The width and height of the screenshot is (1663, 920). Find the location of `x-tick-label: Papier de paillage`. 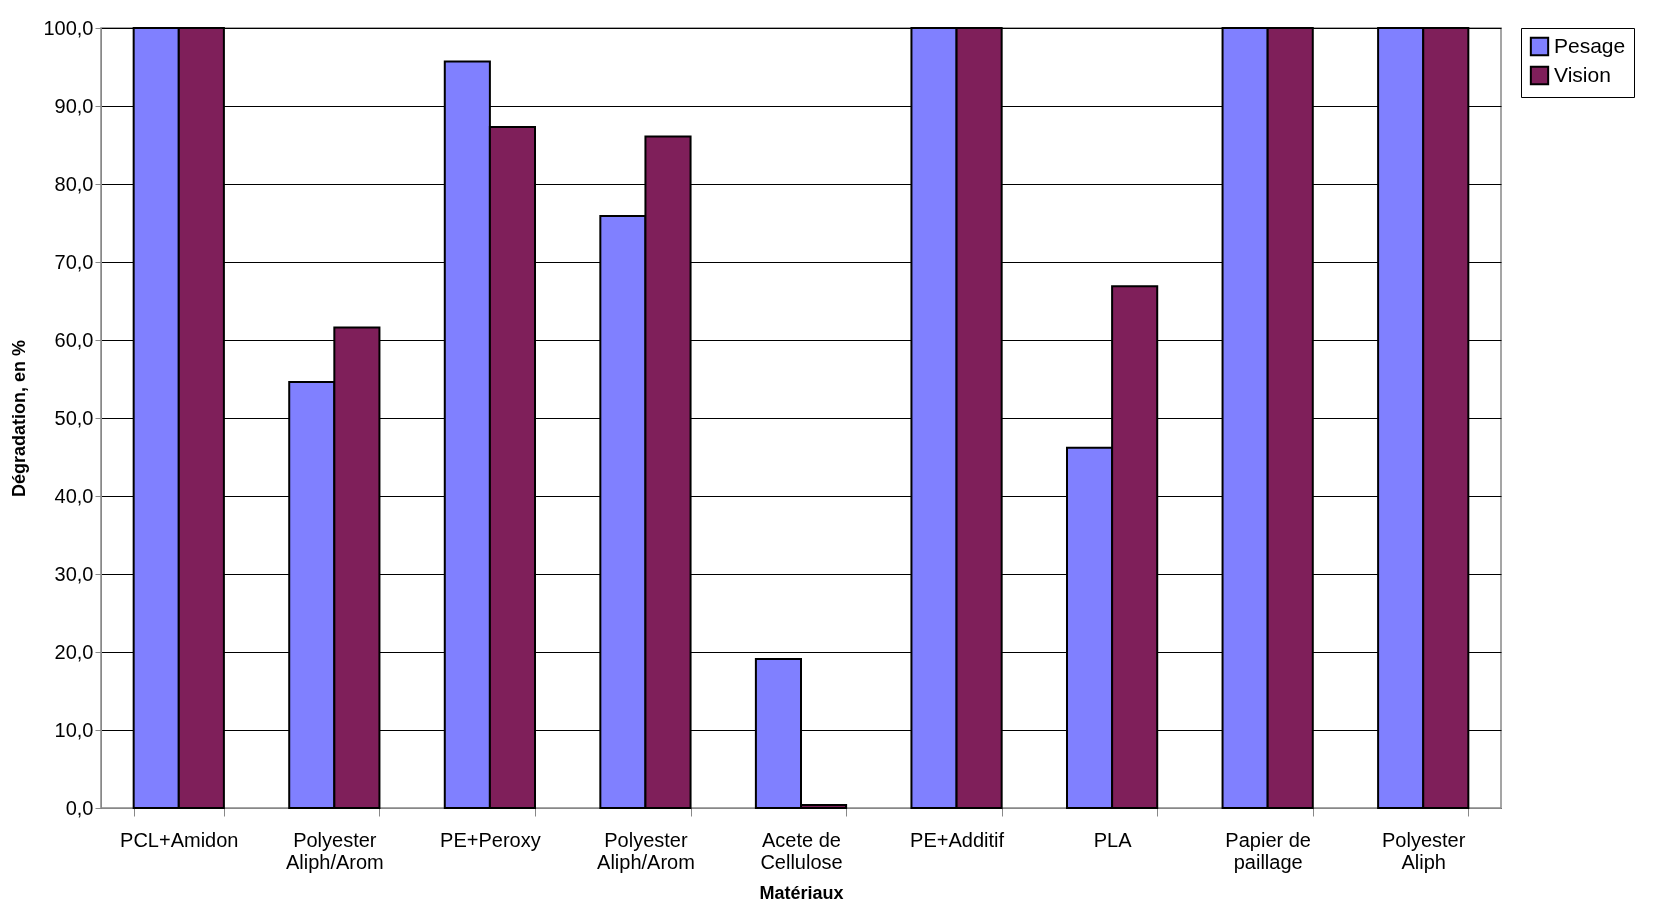

x-tick-label: Papier de paillage is located at coordinates (1268, 850).